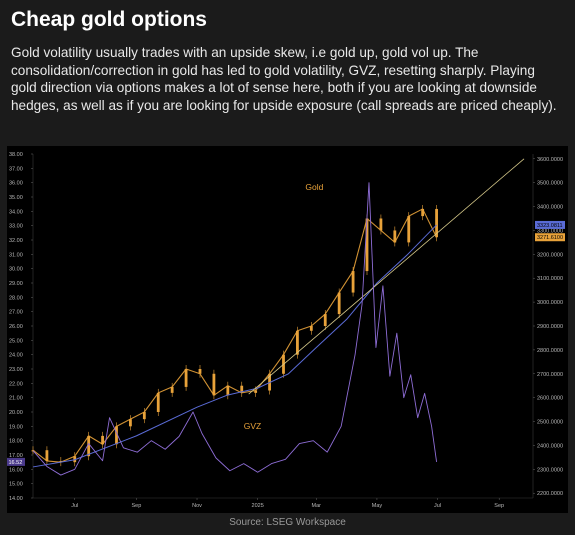  Describe the element at coordinates (16, 413) in the screenshot. I see `left-tick-label: 20.00` at that location.